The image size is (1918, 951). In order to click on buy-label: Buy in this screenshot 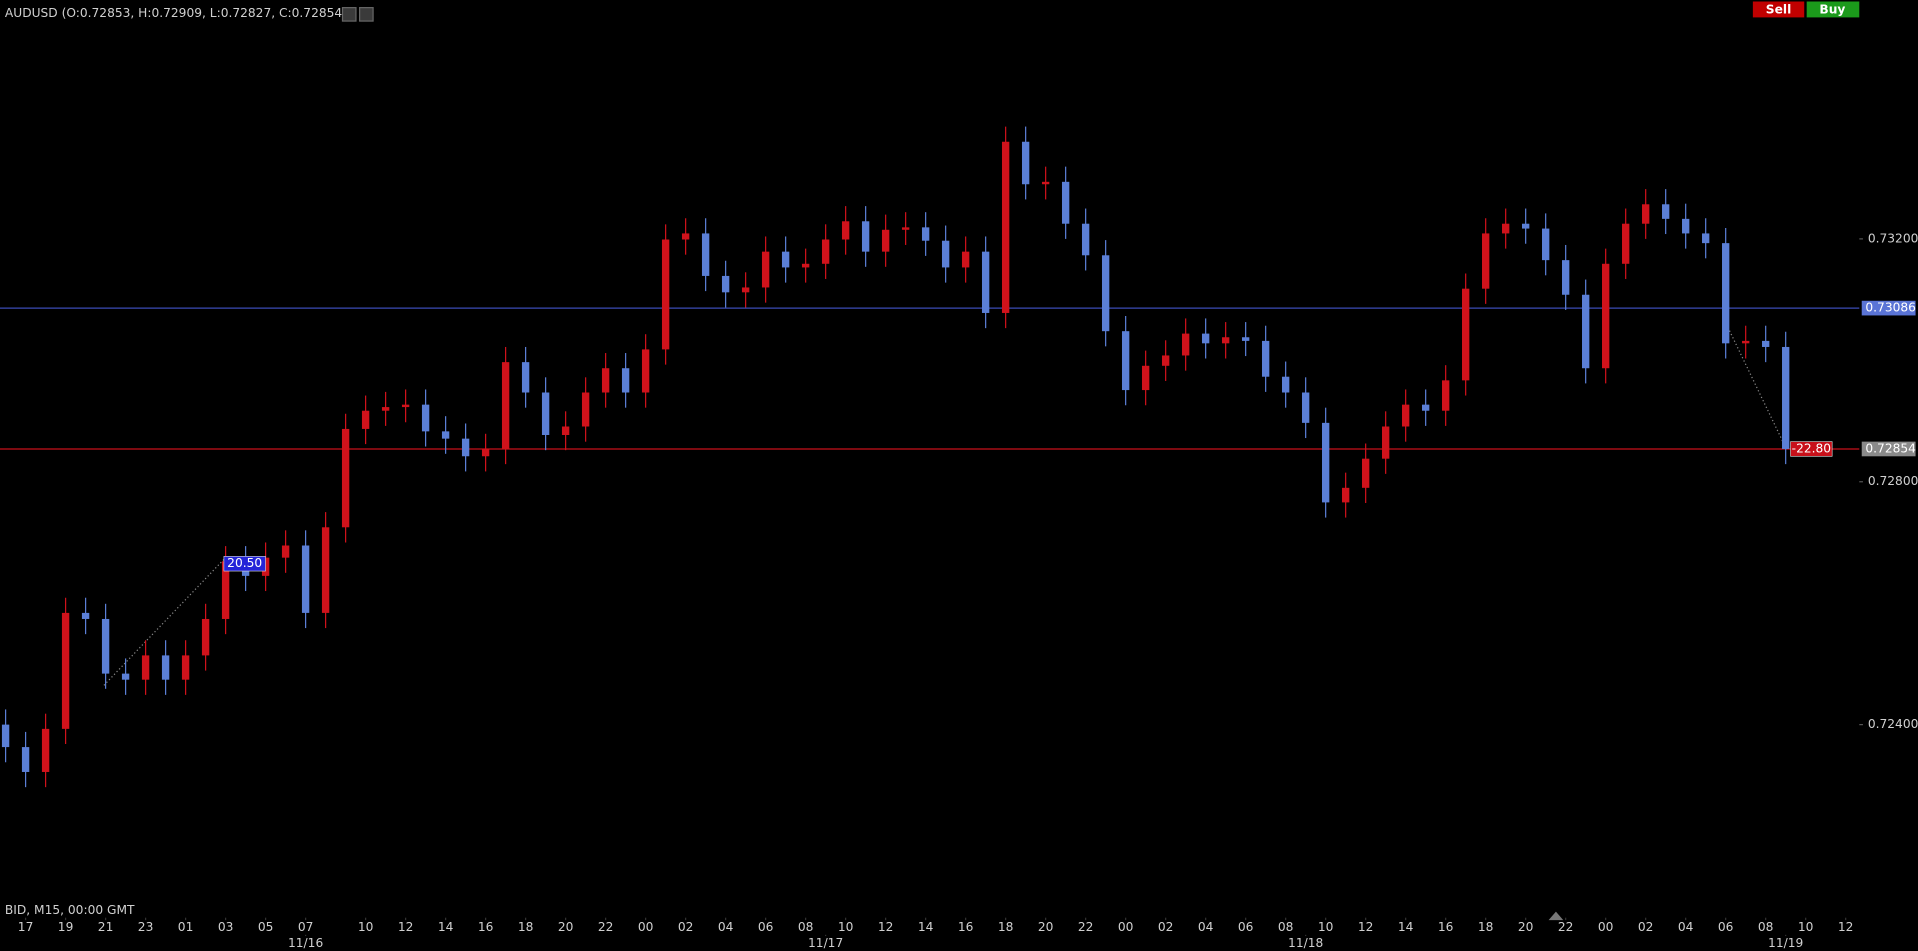, I will do `click(1832, 10)`.